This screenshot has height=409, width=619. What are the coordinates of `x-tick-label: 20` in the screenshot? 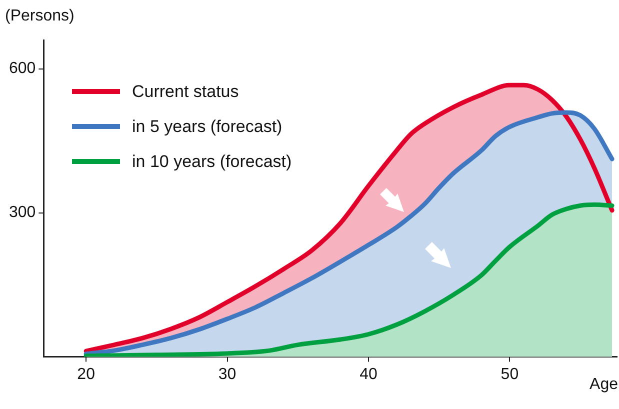 It's located at (86, 374).